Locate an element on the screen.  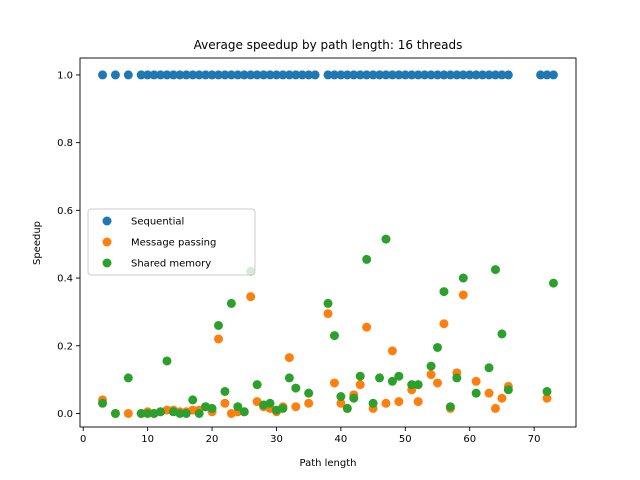
y-tick-label: 0.6 is located at coordinates (65, 211).